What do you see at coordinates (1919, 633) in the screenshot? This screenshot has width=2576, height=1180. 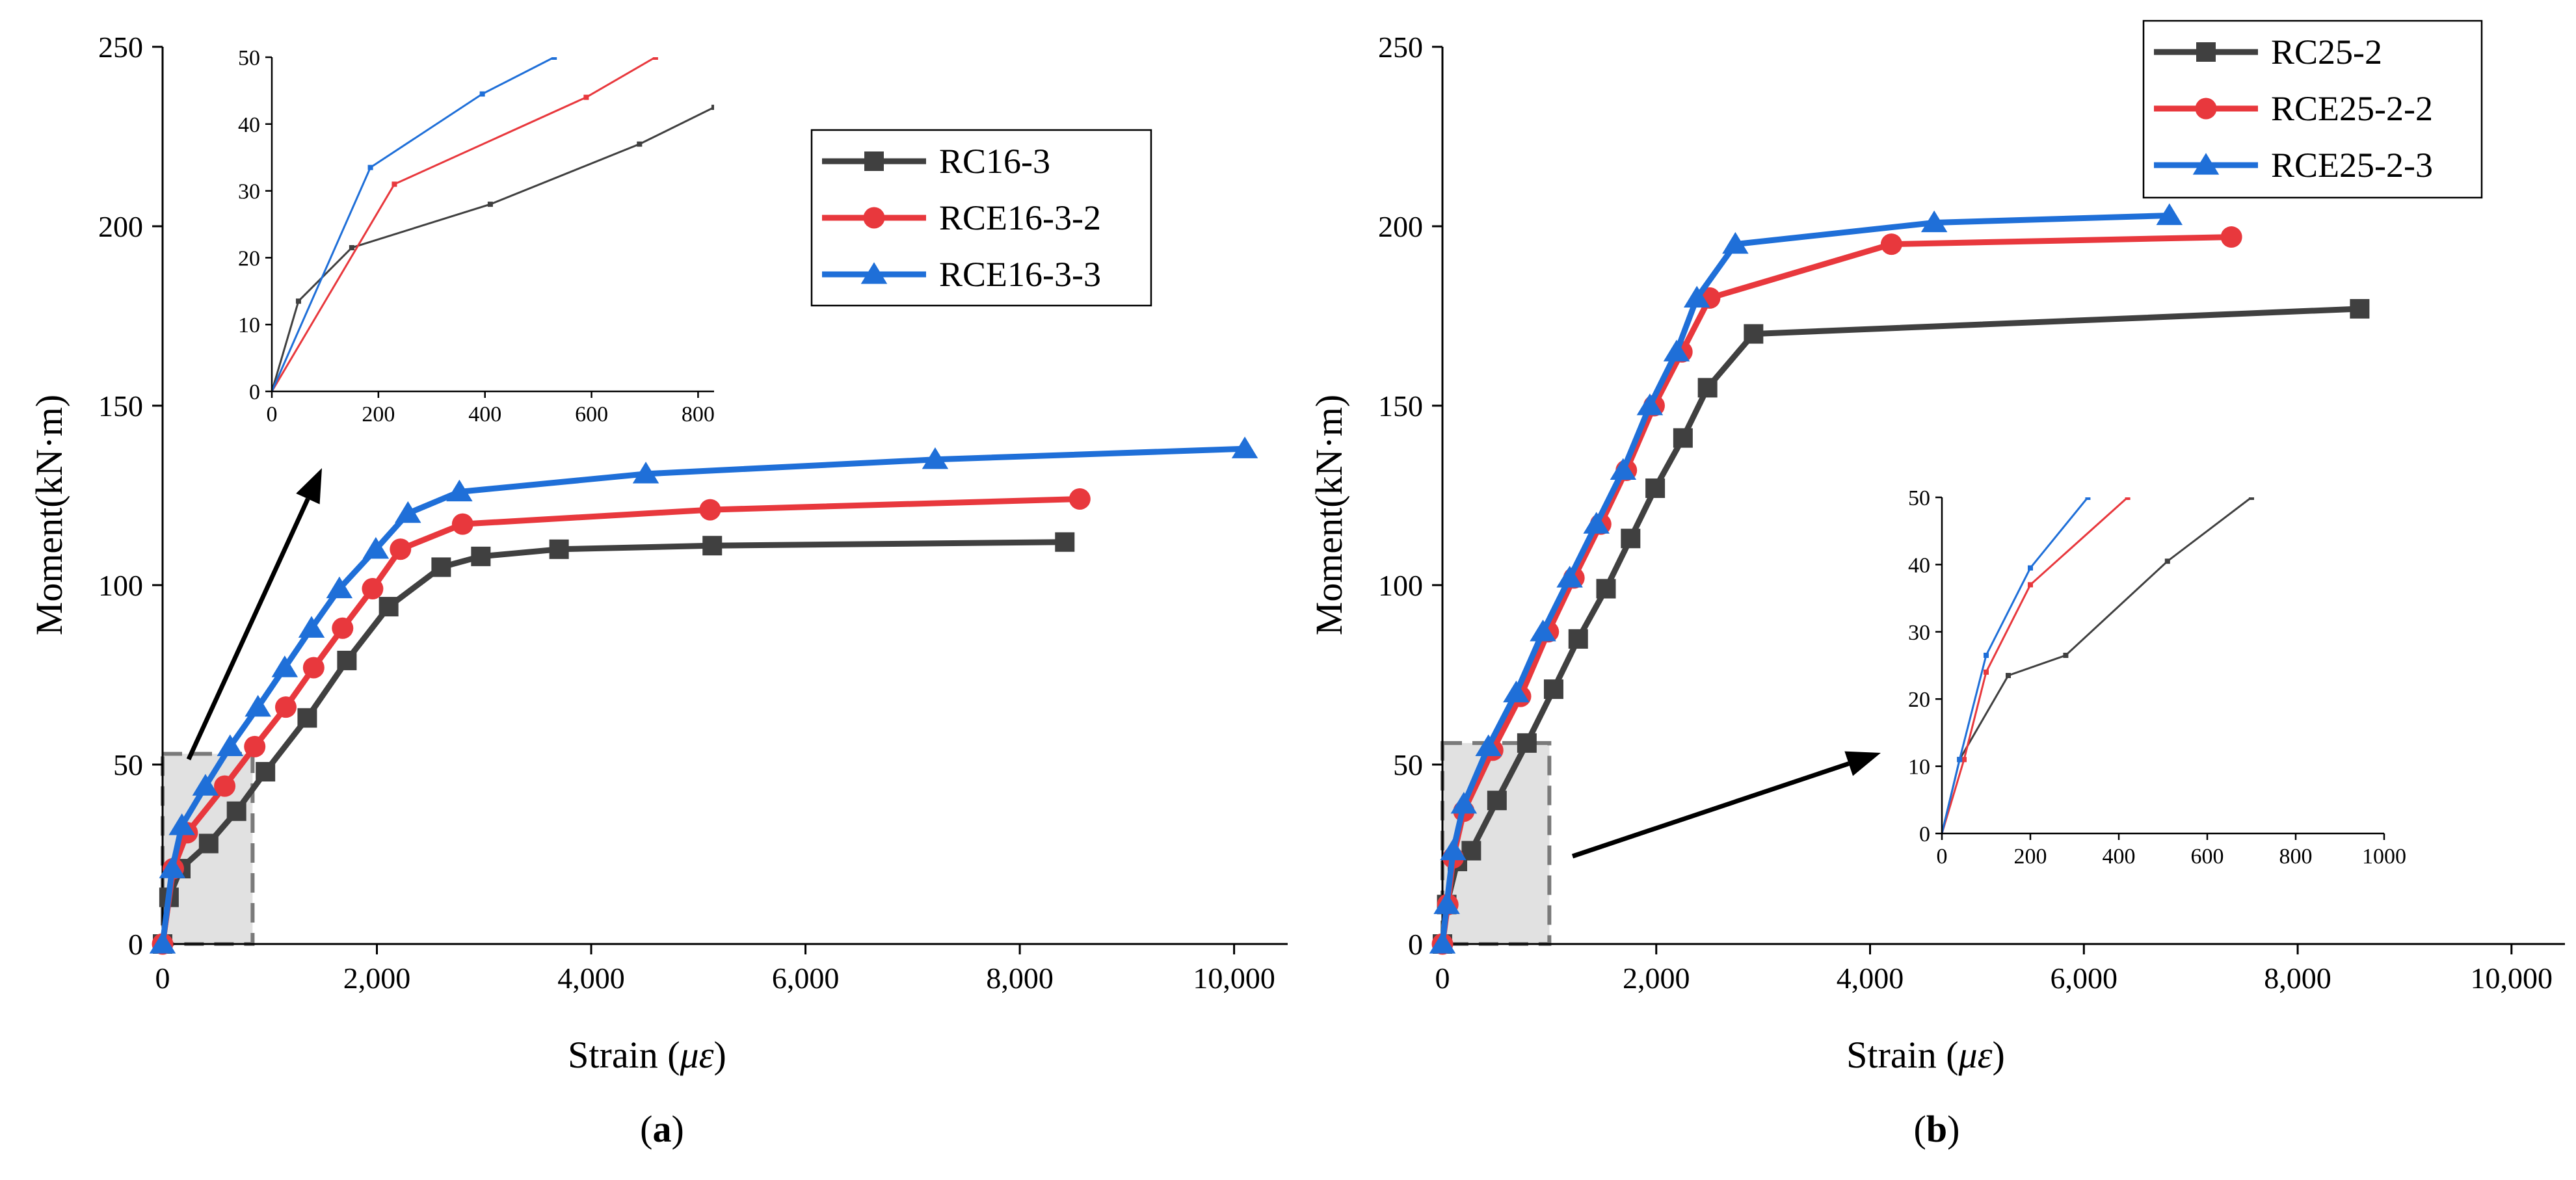 I see `inset-y-tick-label: 30` at bounding box center [1919, 633].